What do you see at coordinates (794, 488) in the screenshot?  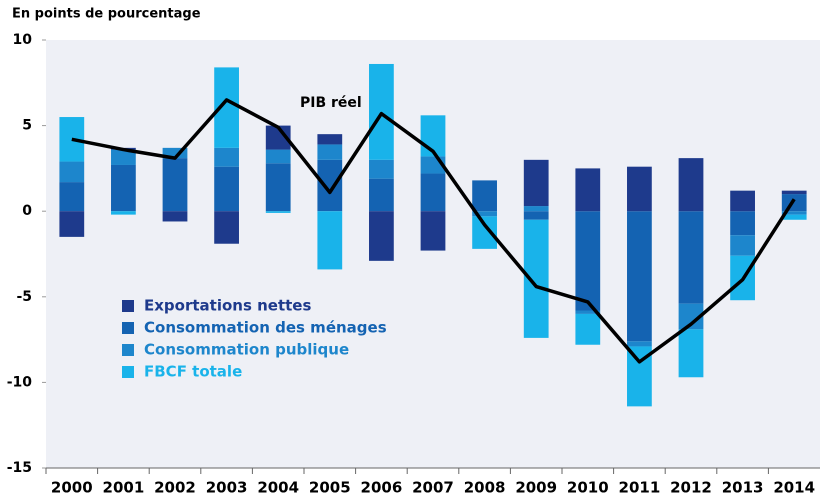 I see `x-tick-label: 2014` at bounding box center [794, 488].